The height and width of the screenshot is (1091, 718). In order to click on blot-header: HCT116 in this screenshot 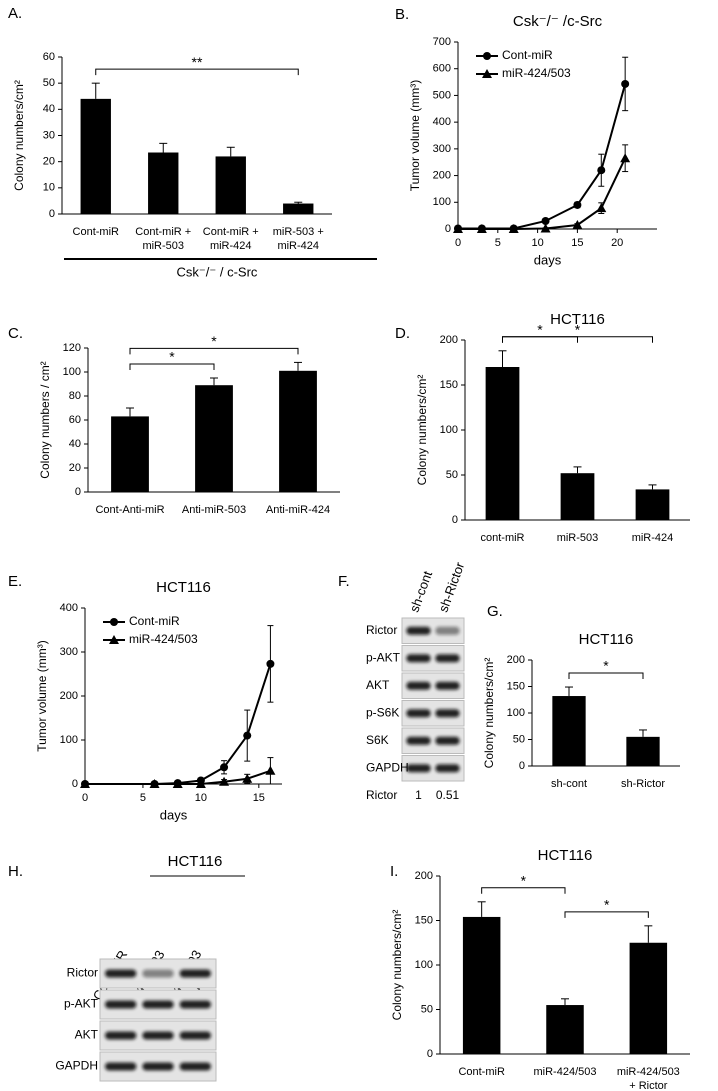, I will do `click(195, 861)`.